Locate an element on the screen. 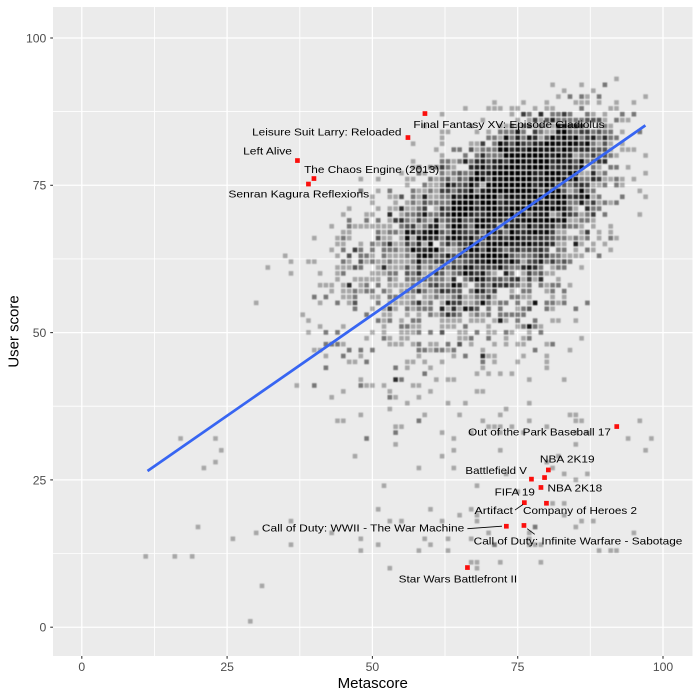 The width and height of the screenshot is (700, 700). svg-text: Company of Heroes 2 is located at coordinates (580, 511).